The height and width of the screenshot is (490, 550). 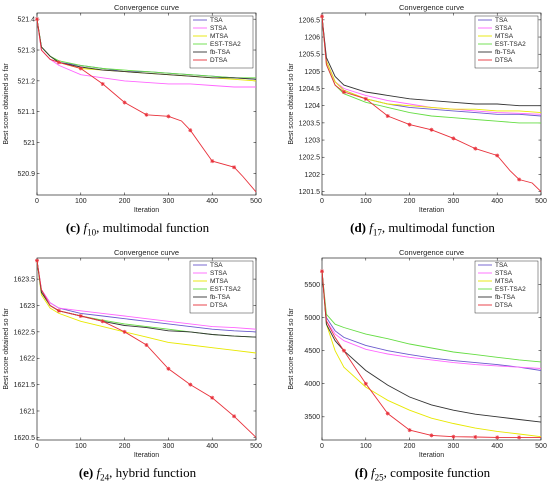 What do you see at coordinates (310, 192) in the screenshot?
I see `y-tick-label: 1201.5` at bounding box center [310, 192].